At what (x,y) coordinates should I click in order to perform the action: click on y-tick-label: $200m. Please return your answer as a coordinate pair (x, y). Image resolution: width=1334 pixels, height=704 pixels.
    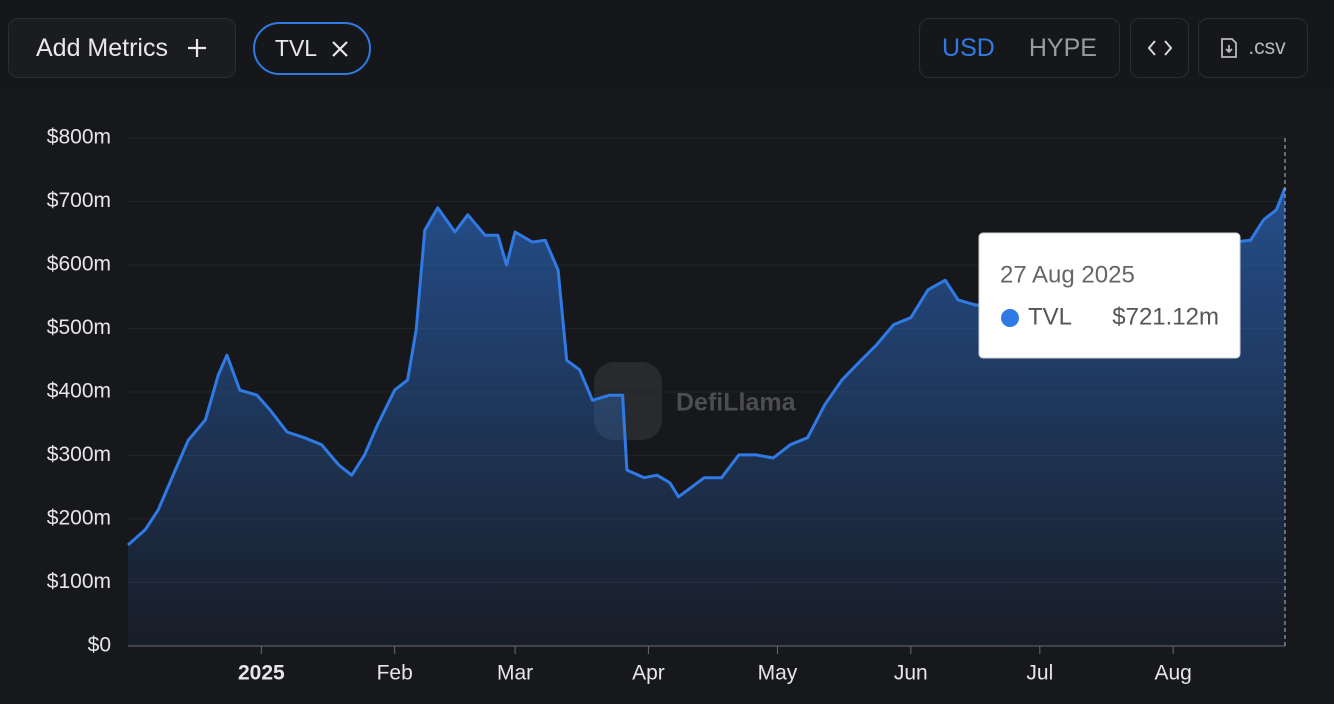
    Looking at the image, I should click on (79, 518).